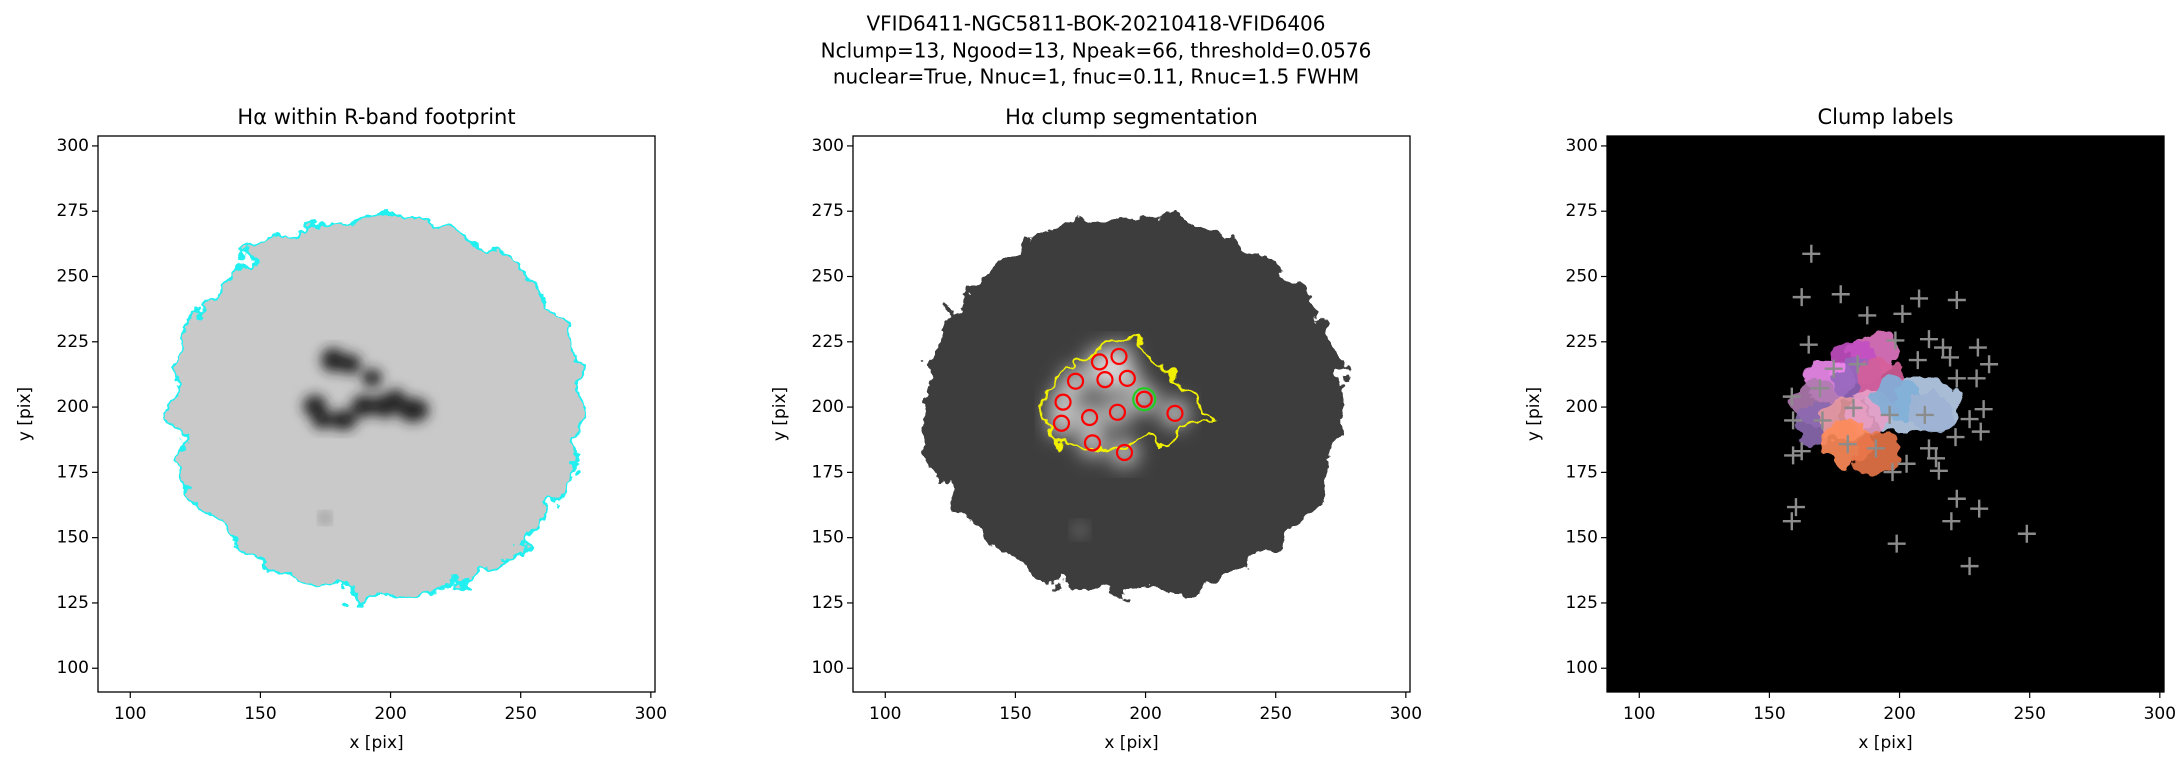  What do you see at coordinates (828, 277) in the screenshot?
I see `y-tick-label: 250` at bounding box center [828, 277].